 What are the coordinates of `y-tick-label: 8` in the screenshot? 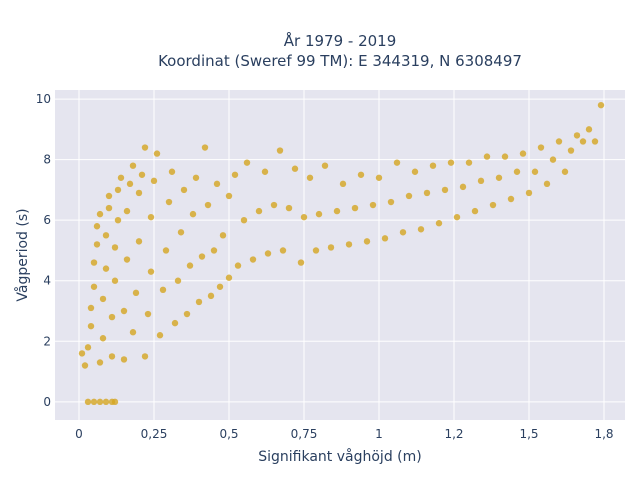 It's located at (47, 160).